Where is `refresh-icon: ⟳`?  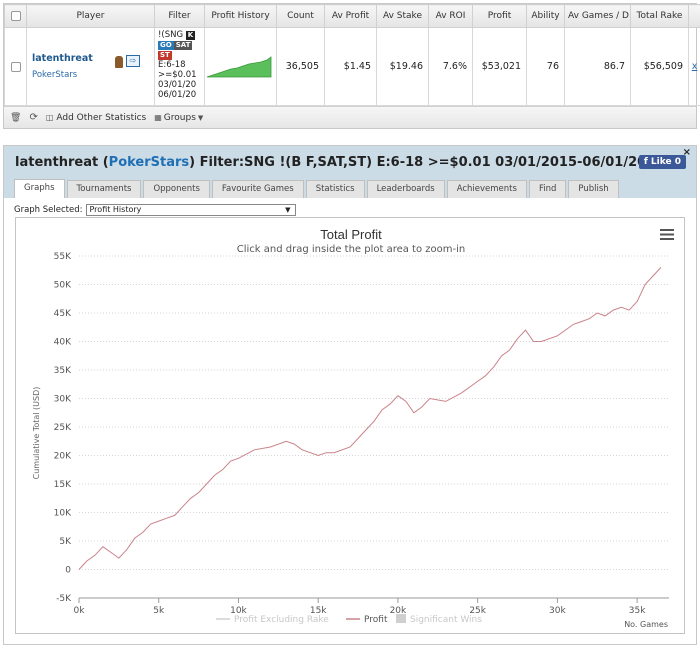
refresh-icon: ⟳ is located at coordinates (33, 117).